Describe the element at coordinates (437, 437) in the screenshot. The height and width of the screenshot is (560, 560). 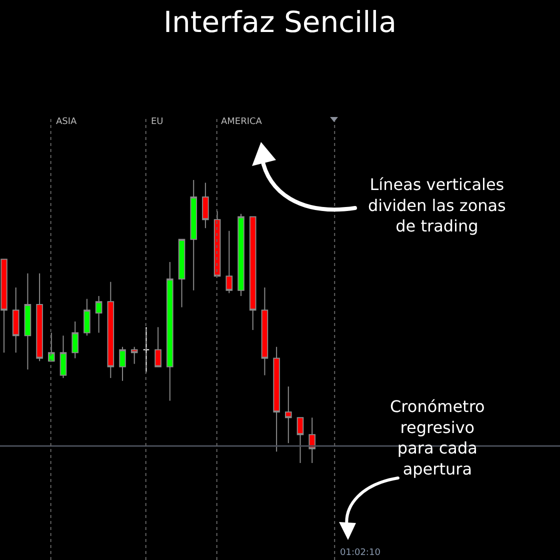
I see `text: Cronómetro regresivo para cada apertura` at that location.